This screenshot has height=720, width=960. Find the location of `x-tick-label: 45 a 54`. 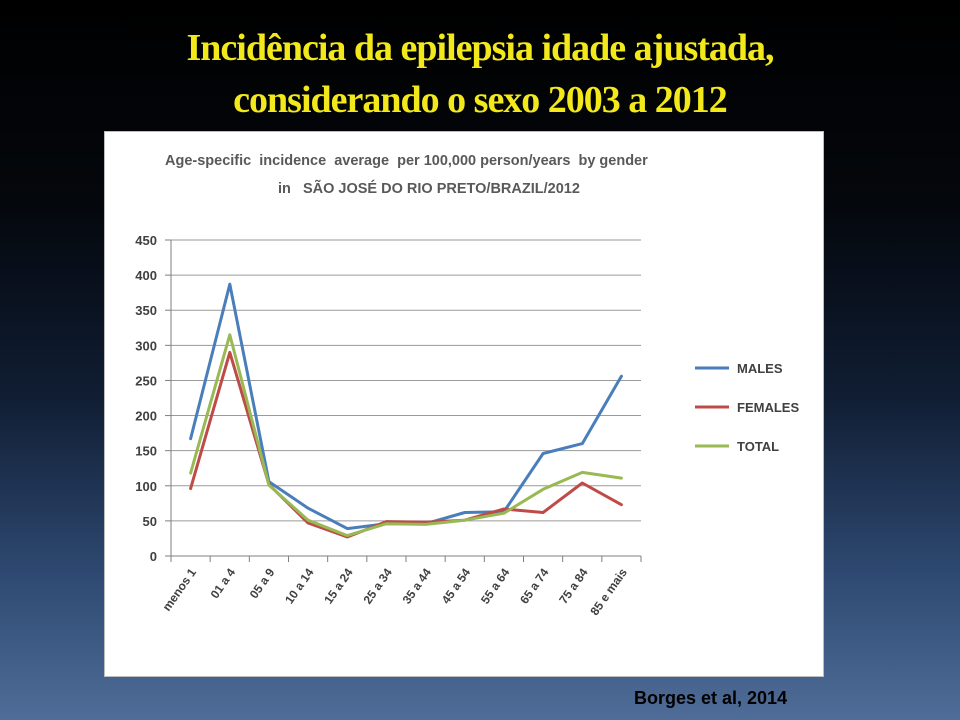

x-tick-label: 45 a 54 is located at coordinates (456, 585).